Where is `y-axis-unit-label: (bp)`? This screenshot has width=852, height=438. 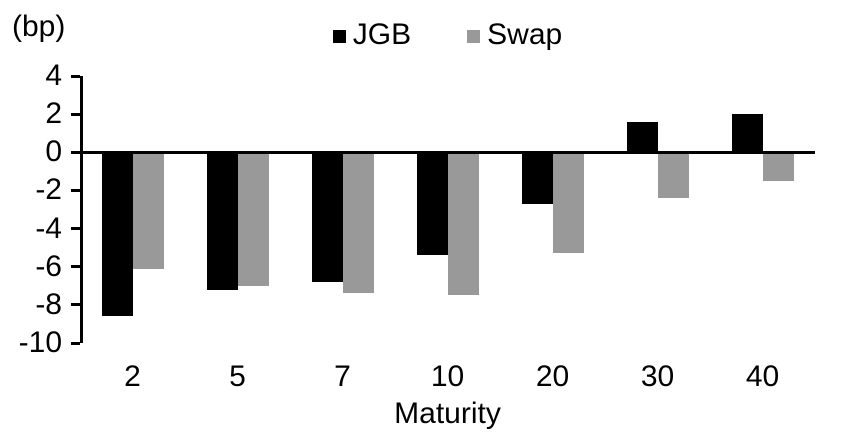
y-axis-unit-label: (bp) is located at coordinates (39, 26).